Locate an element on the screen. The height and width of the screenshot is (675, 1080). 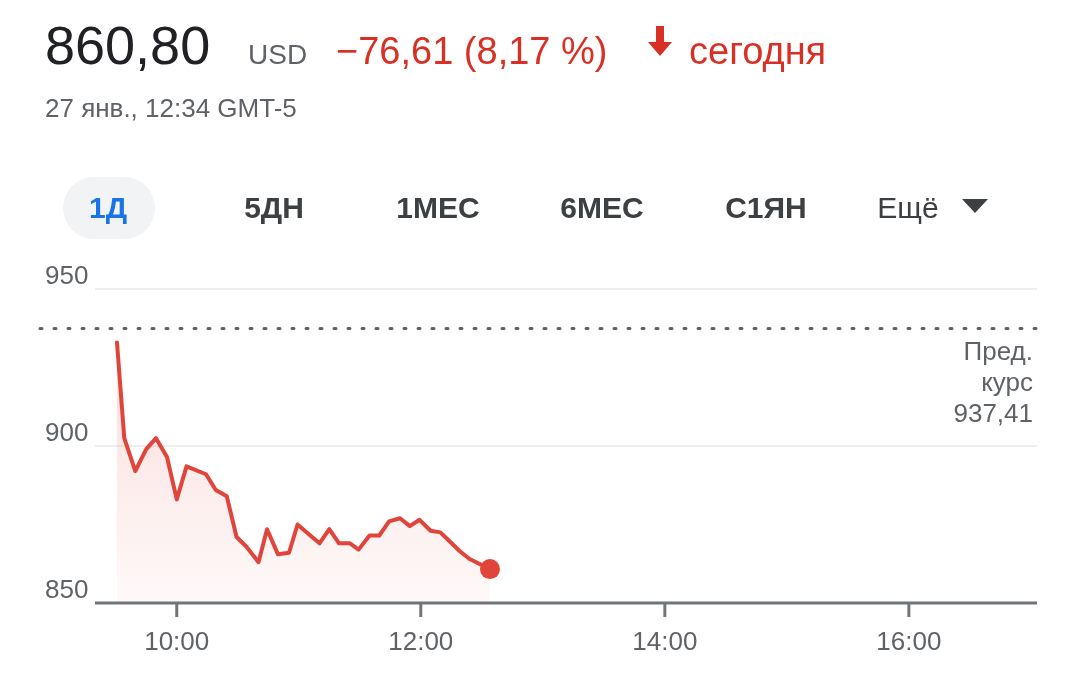
x-tick-label: 16:00 is located at coordinates (909, 641).